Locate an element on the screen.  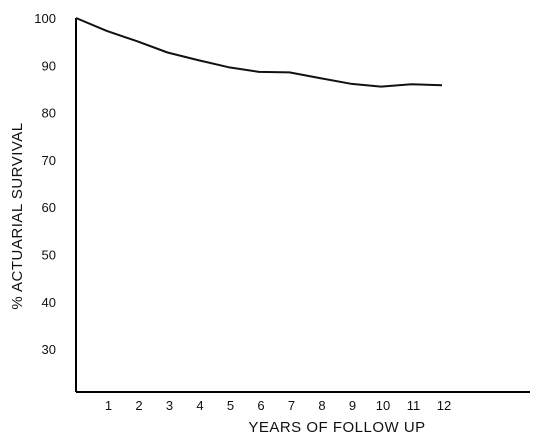
y-tick-label: 70 is located at coordinates (49, 160).